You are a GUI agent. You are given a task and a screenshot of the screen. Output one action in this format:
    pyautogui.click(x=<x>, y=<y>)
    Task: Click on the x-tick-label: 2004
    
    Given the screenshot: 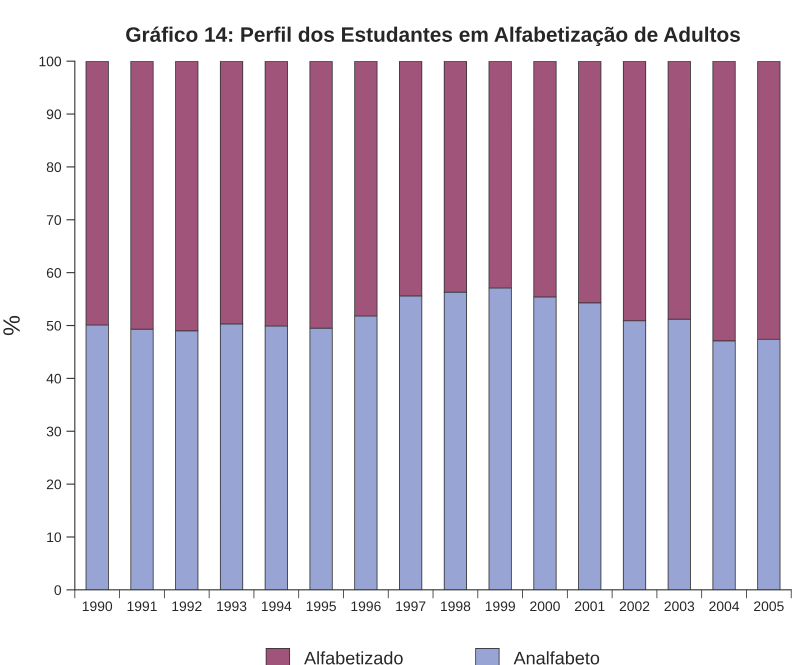 What is the action you would take?
    pyautogui.click(x=724, y=606)
    